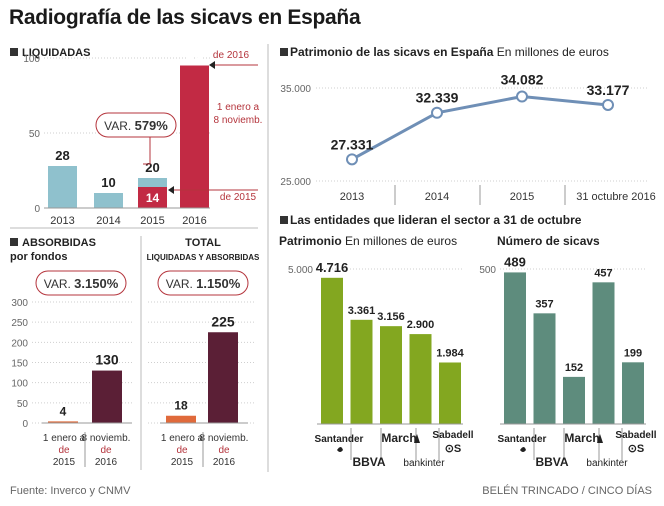  What do you see at coordinates (450, 393) in the screenshot?
I see `entidades-patrimonio-bar-Sabadell` at bounding box center [450, 393].